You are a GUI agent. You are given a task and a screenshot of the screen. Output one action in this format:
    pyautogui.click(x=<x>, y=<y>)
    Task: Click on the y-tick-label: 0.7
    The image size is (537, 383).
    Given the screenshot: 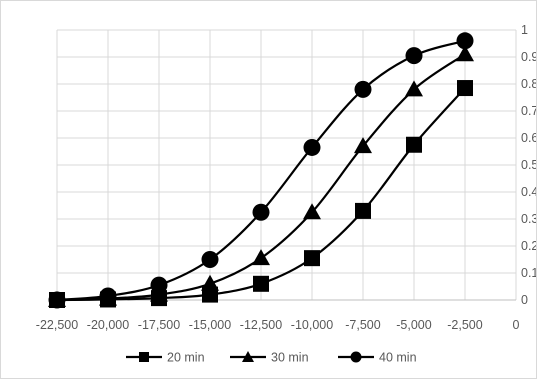 What is the action you would take?
    pyautogui.click(x=528, y=111)
    